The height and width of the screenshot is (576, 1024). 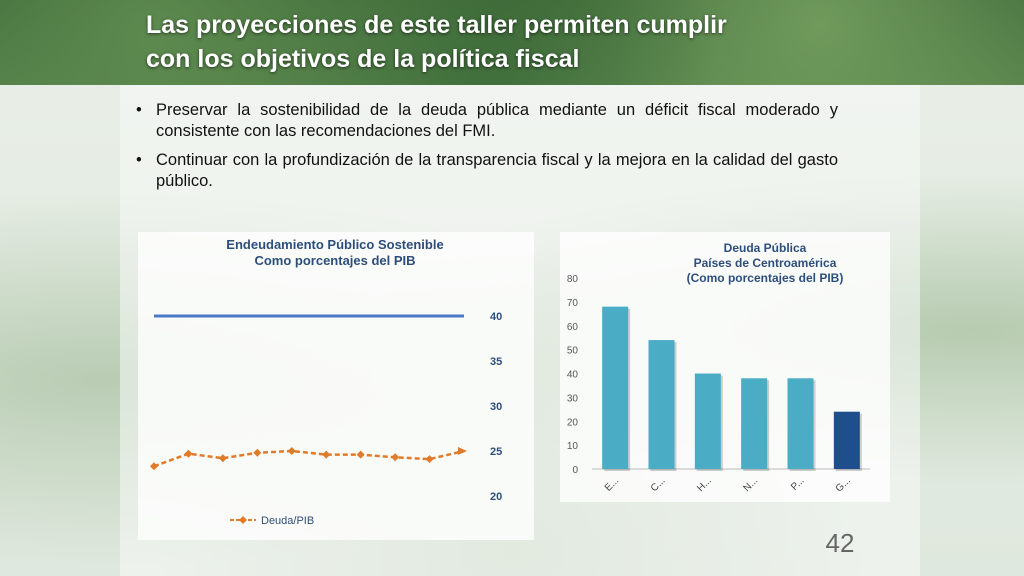 I want to click on line-chart-title-line-1: Endeudamiento Público Sostenible, so click(x=335, y=244).